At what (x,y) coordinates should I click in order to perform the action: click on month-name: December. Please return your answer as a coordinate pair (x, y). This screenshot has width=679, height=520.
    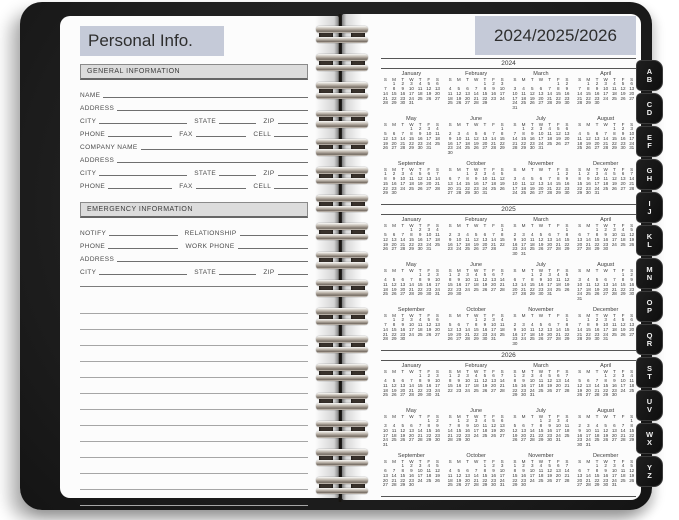
    Looking at the image, I should click on (605, 164).